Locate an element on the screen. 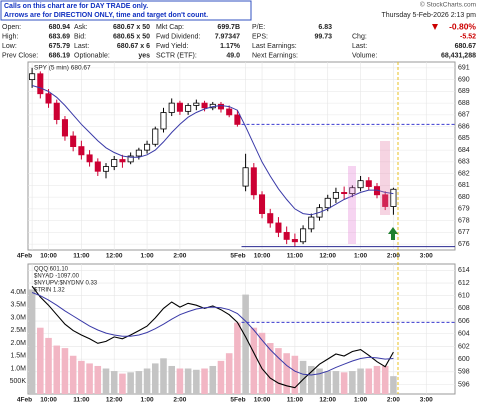  quote-value: -5.52 is located at coordinates (468, 36).